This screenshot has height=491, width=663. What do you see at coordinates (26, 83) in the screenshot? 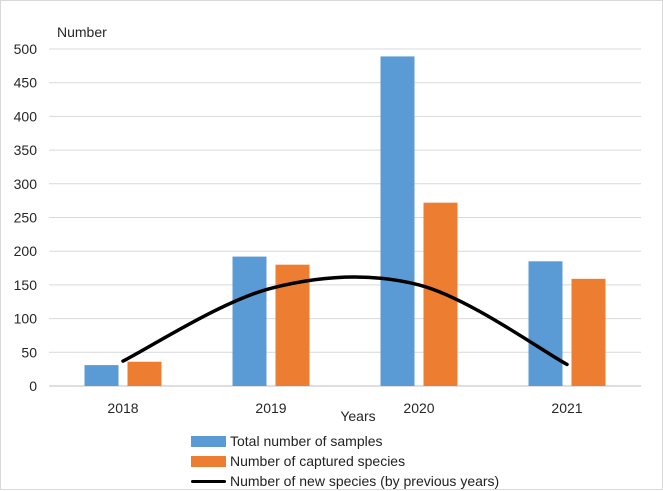
I see `y-tick-label: 450` at bounding box center [26, 83].